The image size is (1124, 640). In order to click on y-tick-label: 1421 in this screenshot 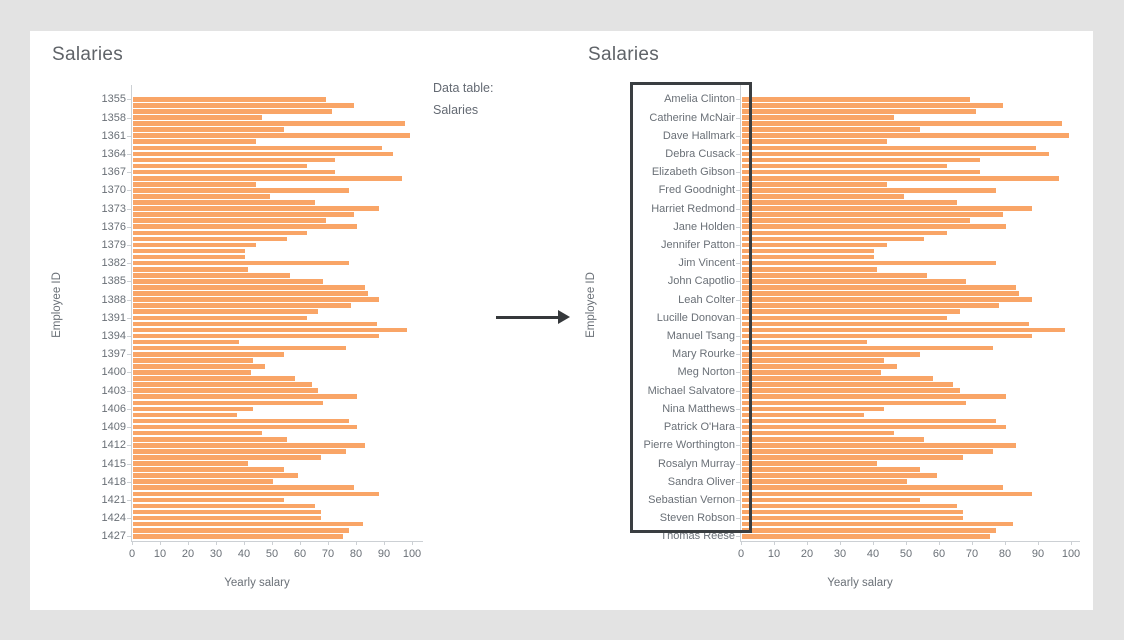, I will do `click(113, 499)`.